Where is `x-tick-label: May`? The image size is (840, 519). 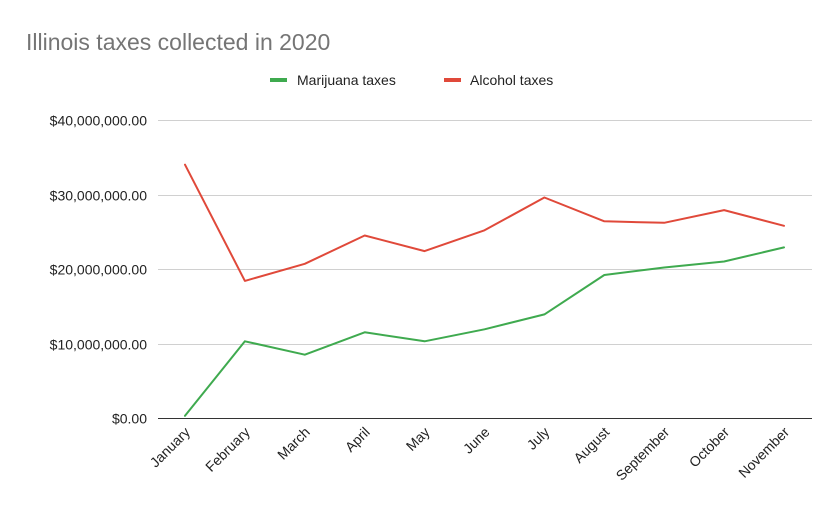 x-tick-label: May is located at coordinates (418, 439).